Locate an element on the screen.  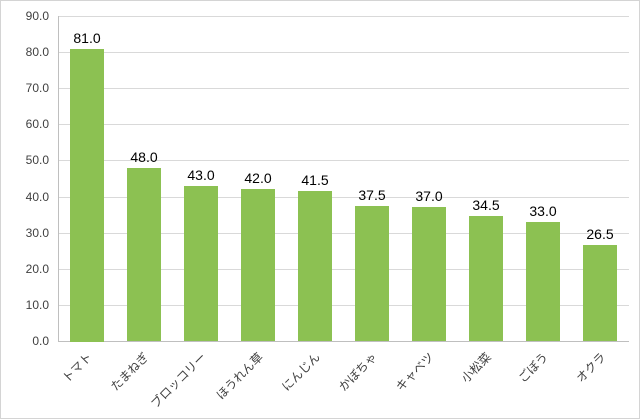
bar-value-label: 81.0 is located at coordinates (87, 38).